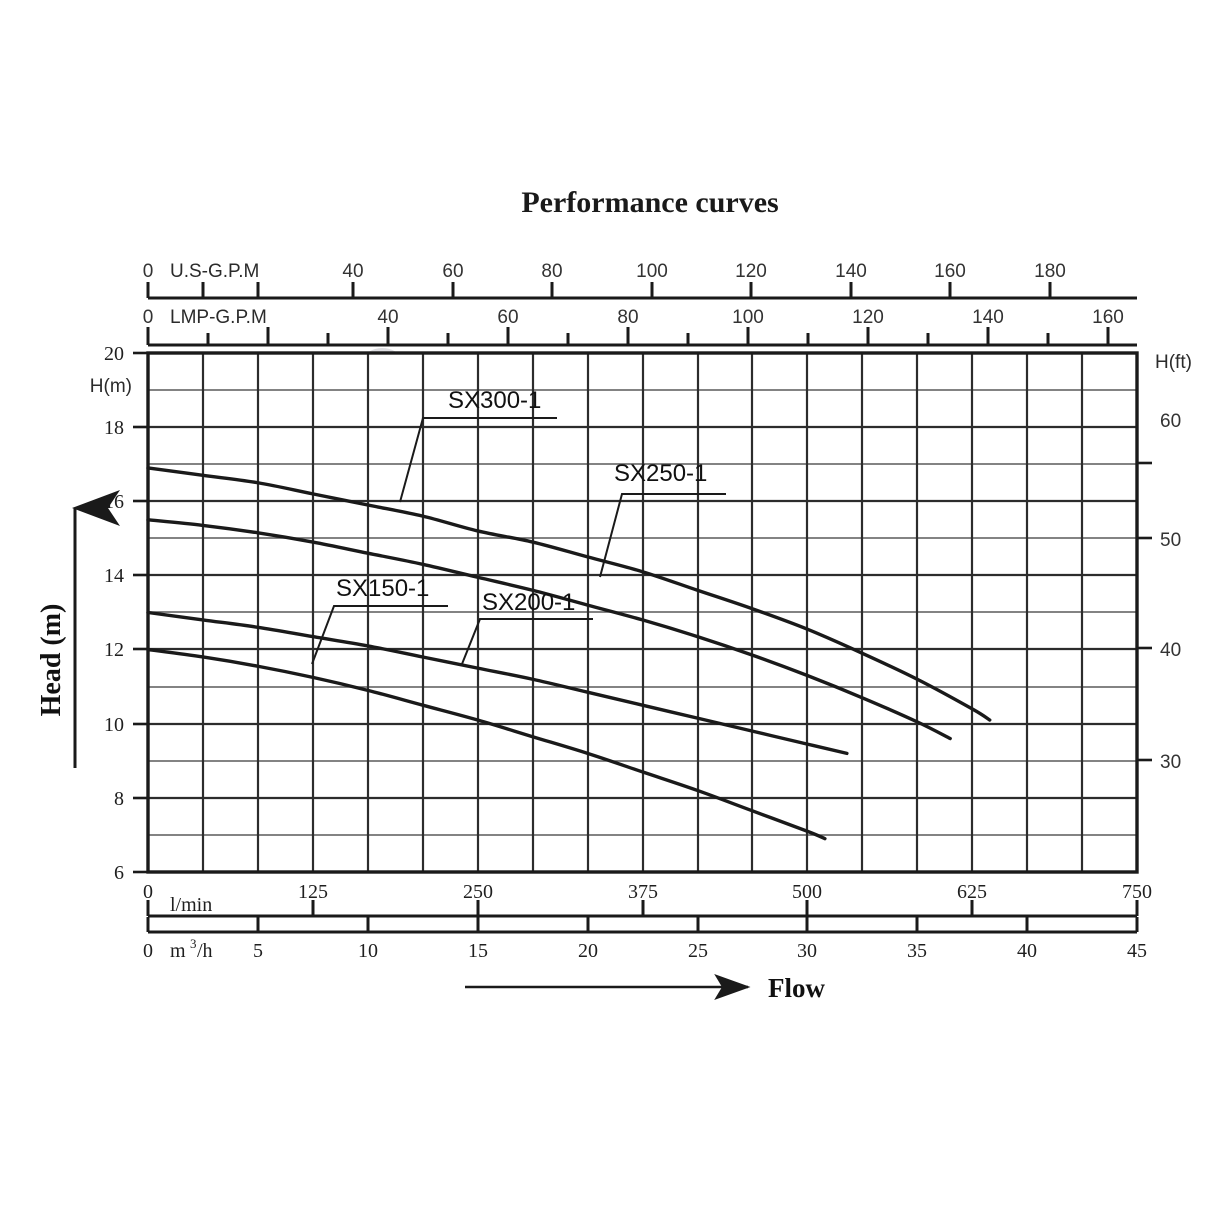 Image resolution: width=1214 pixels, height=1214 pixels. I want to click on axis-lmp-gpm-name: LMP-G.P.M, so click(218, 317).